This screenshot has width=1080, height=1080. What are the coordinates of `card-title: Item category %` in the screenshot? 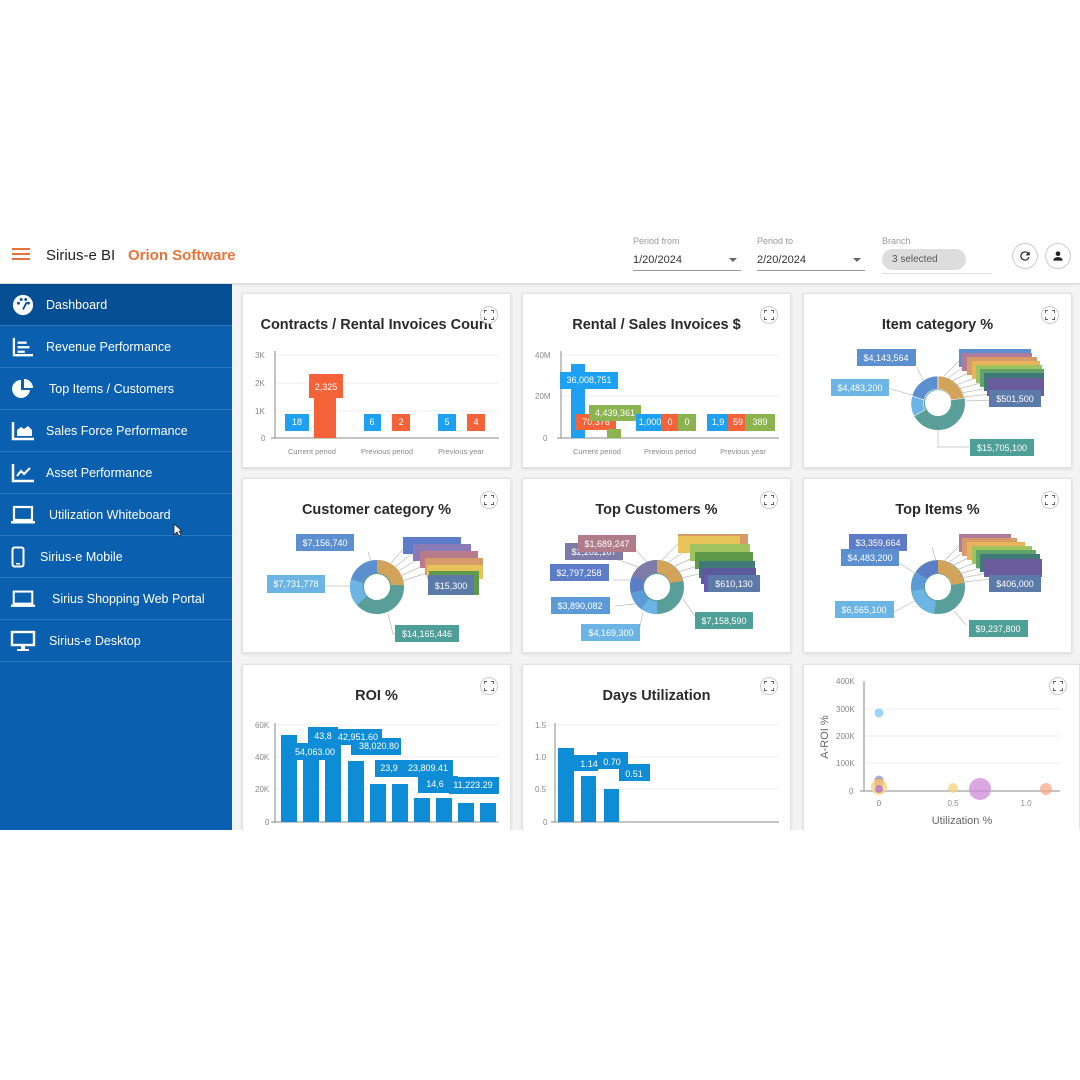 It's located at (937, 325).